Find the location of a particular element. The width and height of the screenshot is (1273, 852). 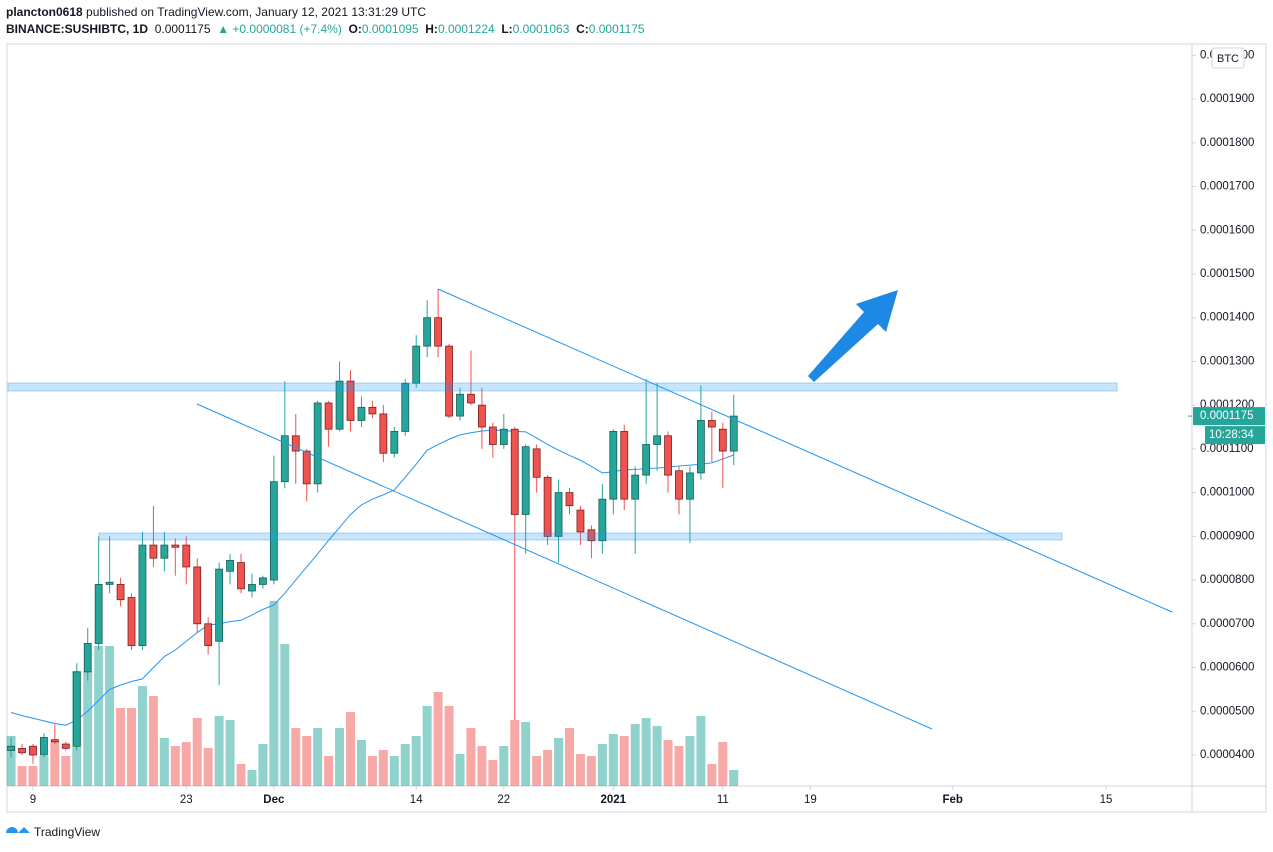

y-tick-label: 0.0000900 is located at coordinates (1227, 536).